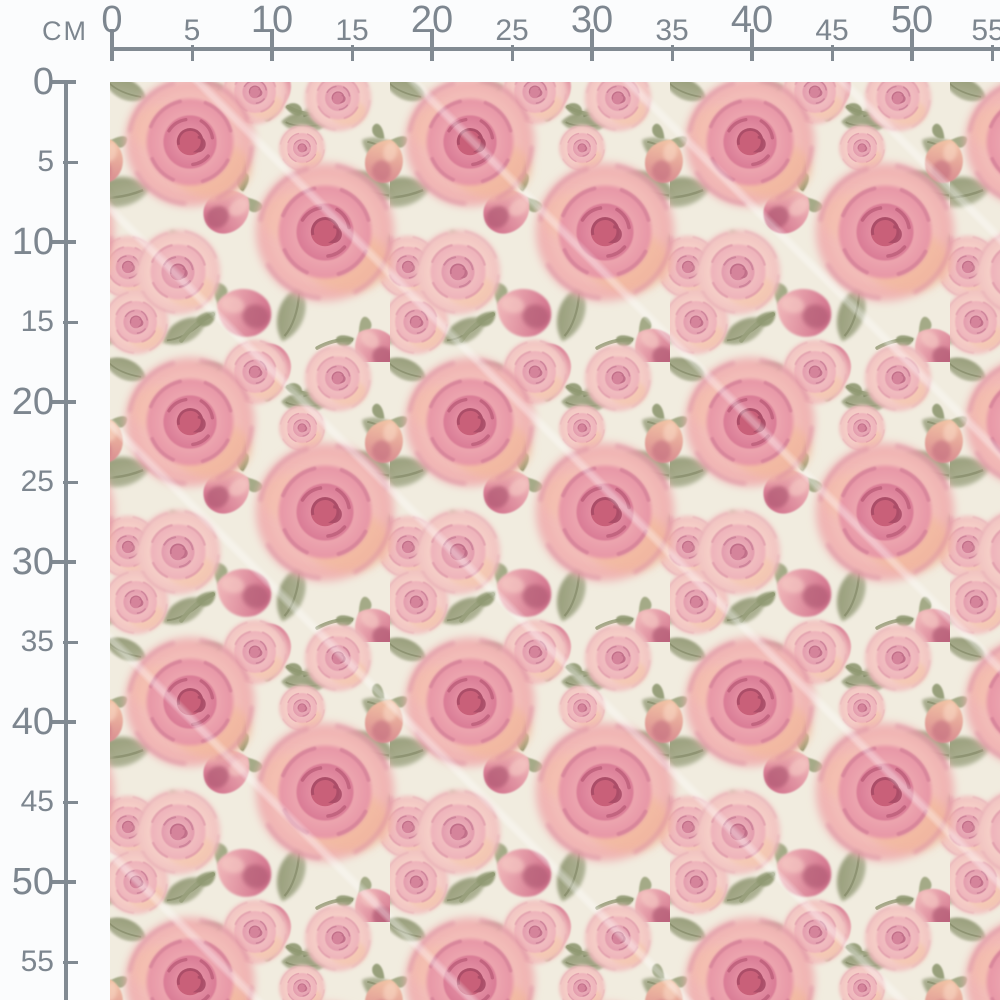 The height and width of the screenshot is (1000, 1000). What do you see at coordinates (32, 722) in the screenshot?
I see `ruler-left-label-40: 40` at bounding box center [32, 722].